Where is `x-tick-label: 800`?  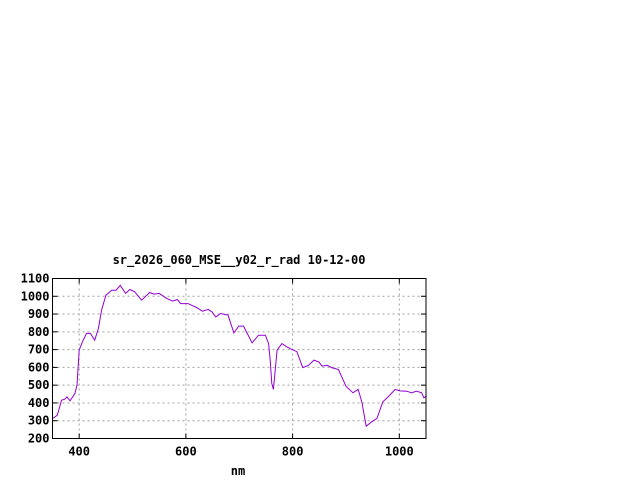 x-tick-label: 800 is located at coordinates (293, 452).